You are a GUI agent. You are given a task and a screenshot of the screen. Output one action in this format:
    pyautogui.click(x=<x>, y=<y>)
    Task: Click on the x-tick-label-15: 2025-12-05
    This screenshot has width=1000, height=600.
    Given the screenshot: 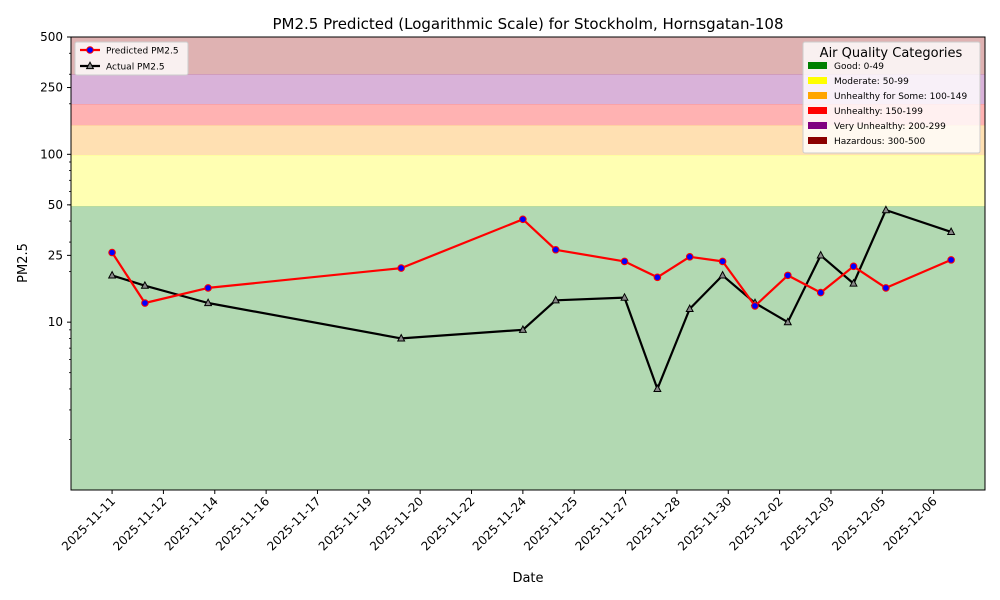 What is the action you would take?
    pyautogui.click(x=858, y=523)
    